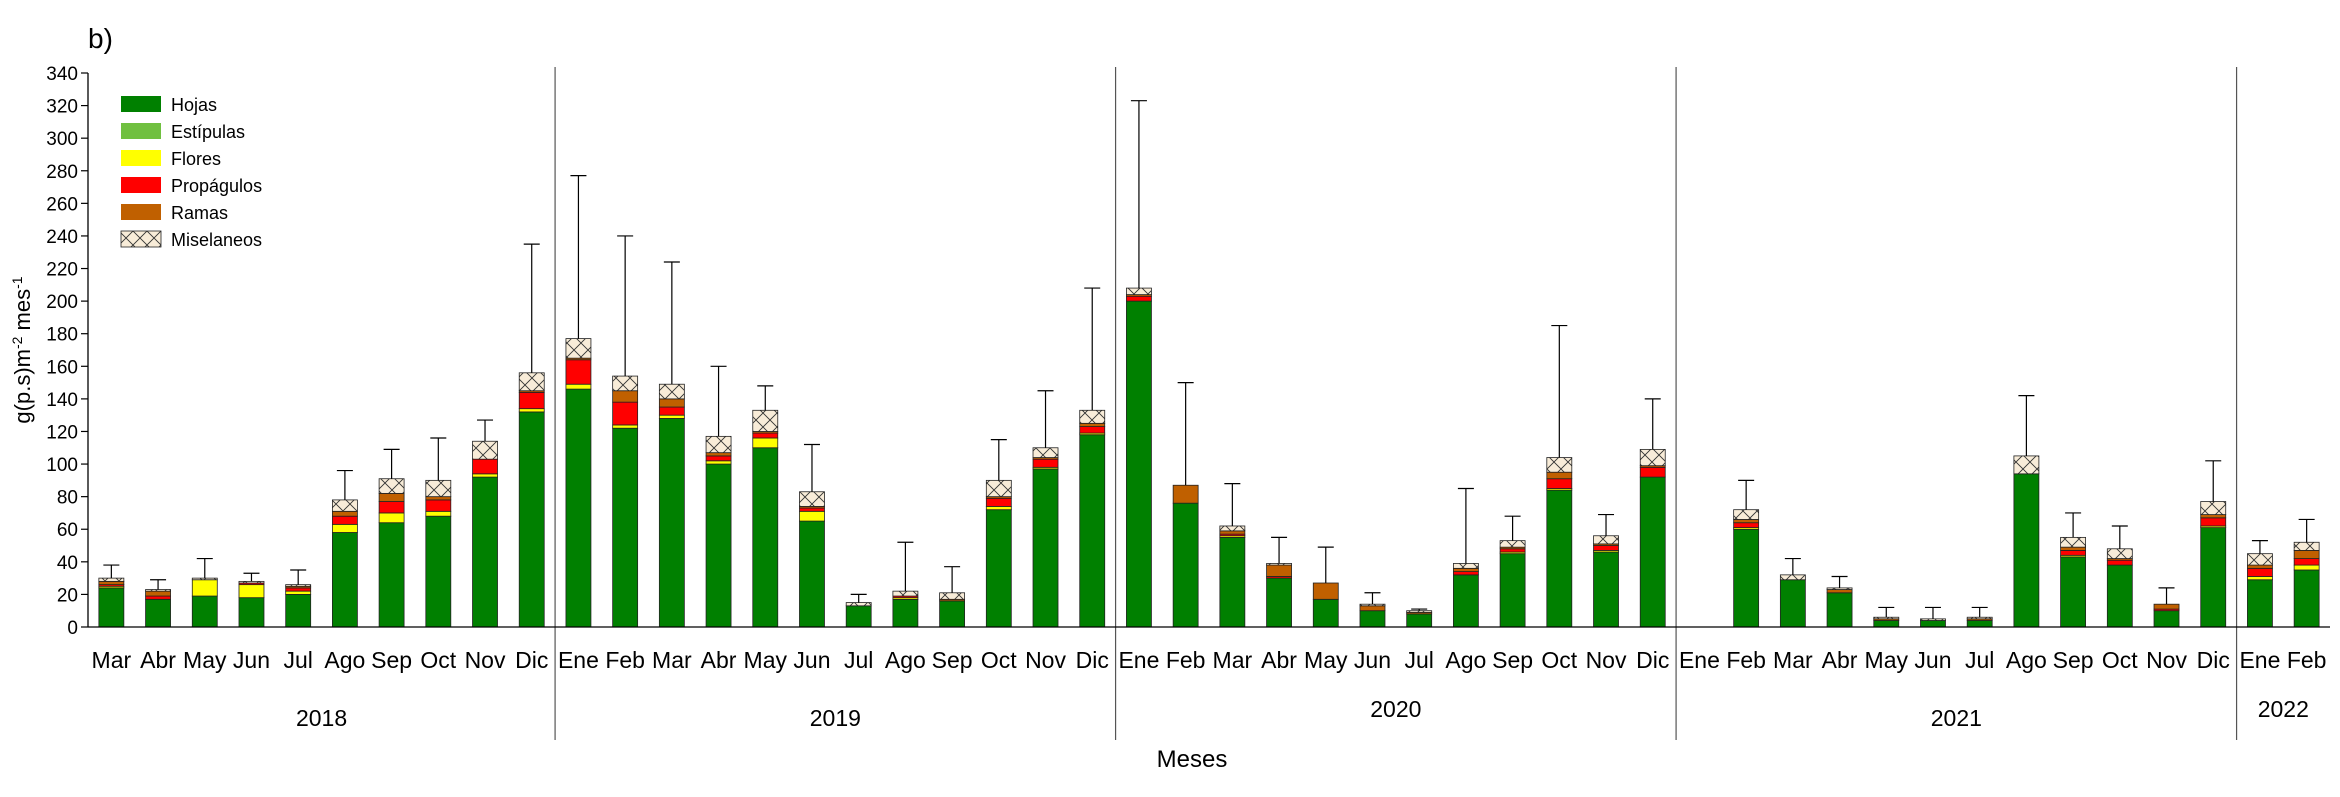  What do you see at coordinates (1326, 660) in the screenshot?
I see `x-tick-label: May` at bounding box center [1326, 660].